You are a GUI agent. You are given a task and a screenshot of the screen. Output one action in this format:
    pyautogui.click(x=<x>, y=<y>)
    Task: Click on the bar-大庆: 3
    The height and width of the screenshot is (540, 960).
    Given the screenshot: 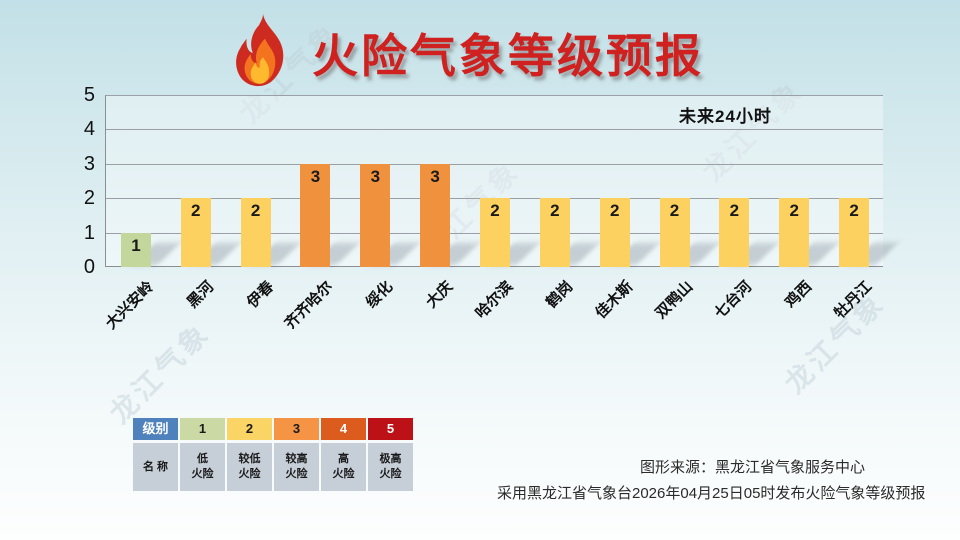 What is the action you would take?
    pyautogui.click(x=435, y=215)
    